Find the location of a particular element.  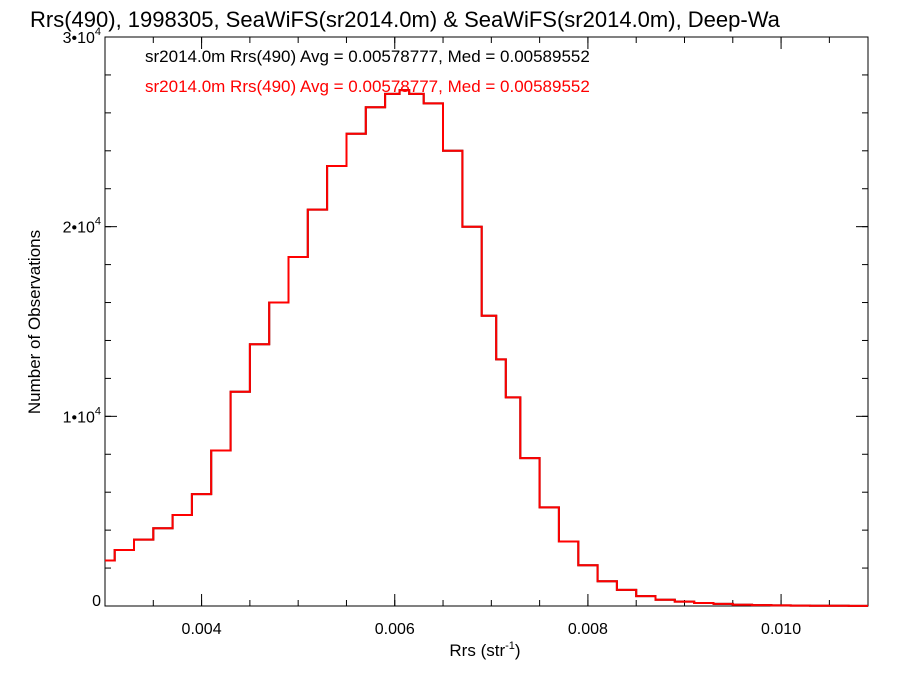

x-tick-label: 0.010 is located at coordinates (781, 629).